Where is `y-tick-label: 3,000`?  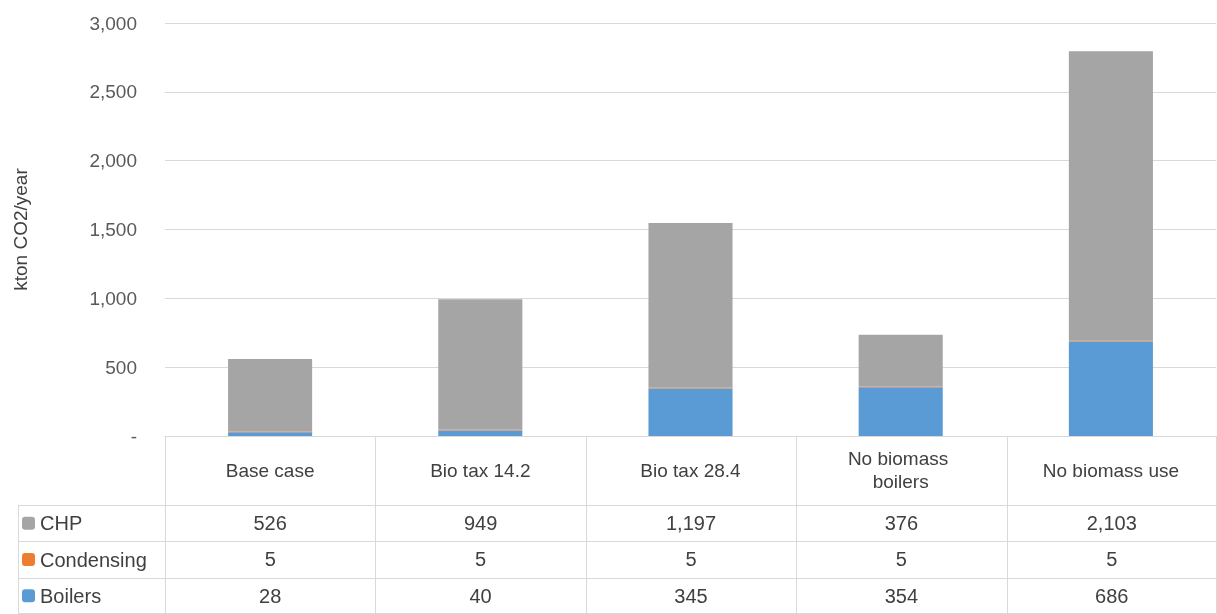
y-tick-label: 3,000 is located at coordinates (113, 23).